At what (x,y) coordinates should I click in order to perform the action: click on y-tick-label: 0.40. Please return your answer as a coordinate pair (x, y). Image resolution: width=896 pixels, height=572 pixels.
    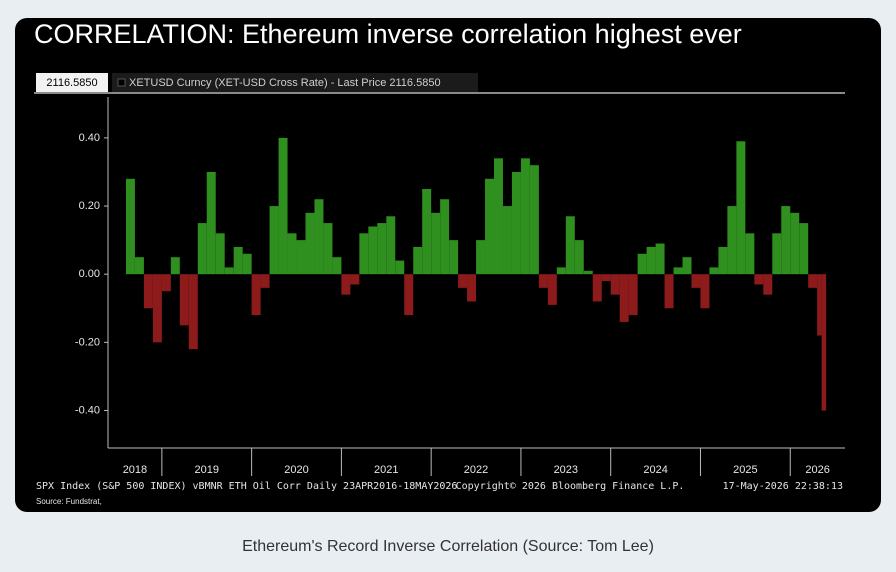
    Looking at the image, I should click on (89, 138).